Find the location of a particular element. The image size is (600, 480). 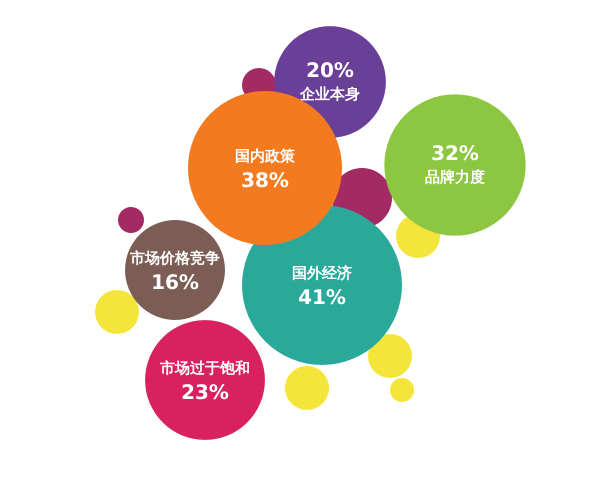

category-label: 市场价格竞争 is located at coordinates (174, 258).